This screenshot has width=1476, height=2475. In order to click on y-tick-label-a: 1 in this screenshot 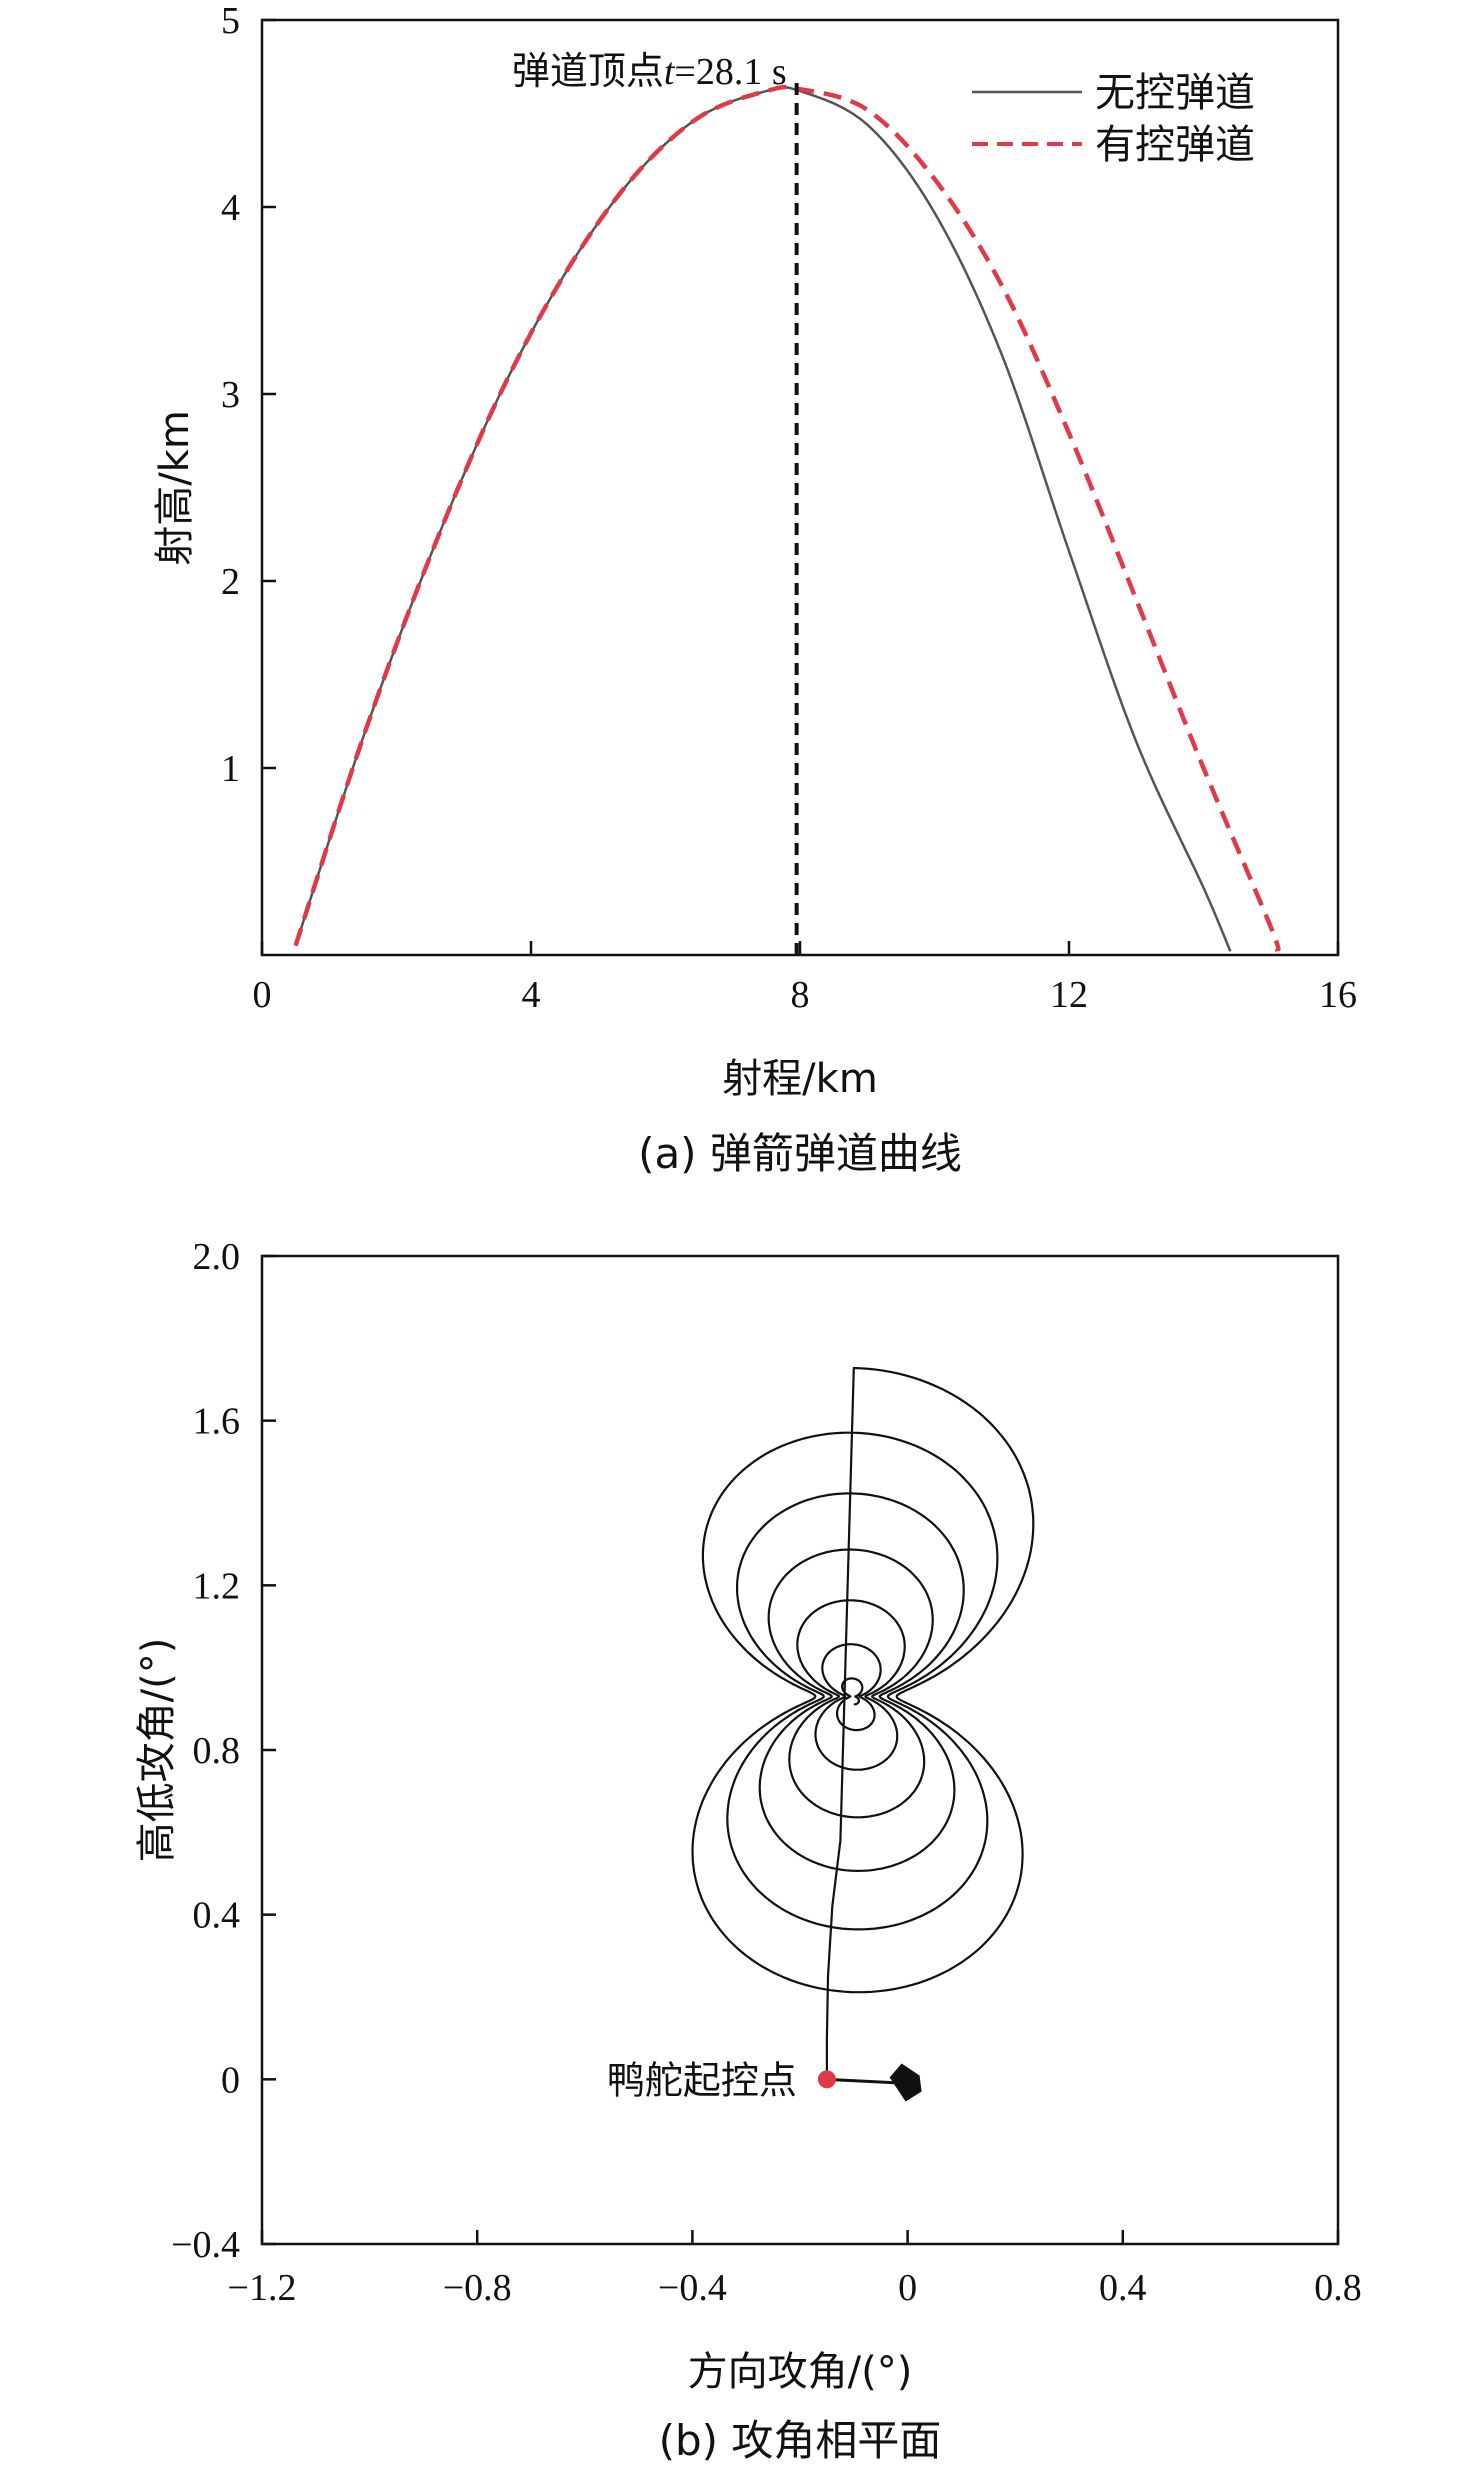, I will do `click(230, 769)`.